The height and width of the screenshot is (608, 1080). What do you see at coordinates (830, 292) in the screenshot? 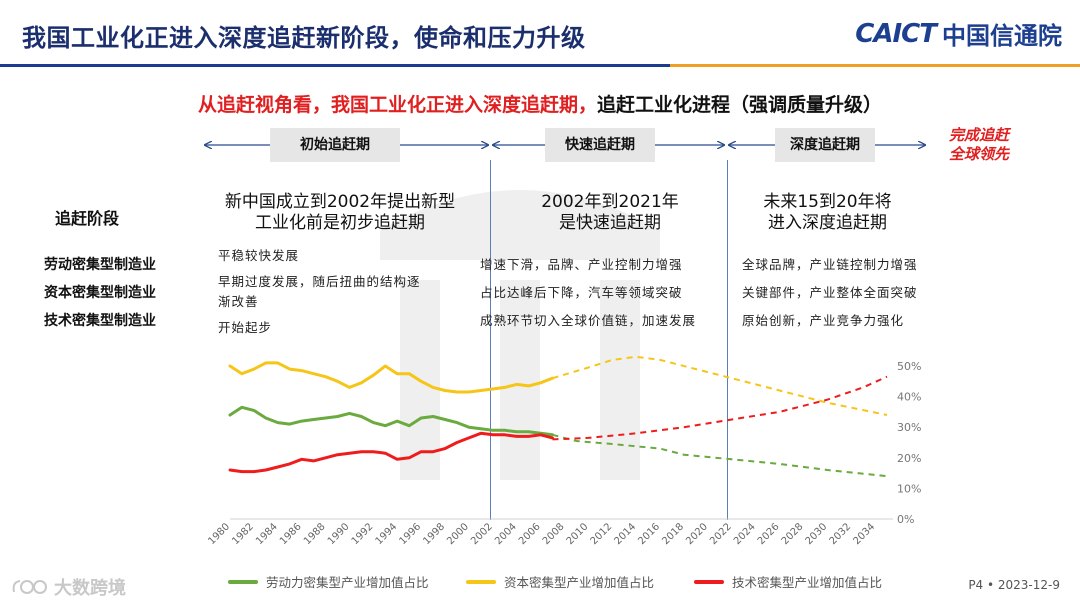
I see `desc-deep-capital: 关键部件，产业整体全面突破` at bounding box center [830, 292].